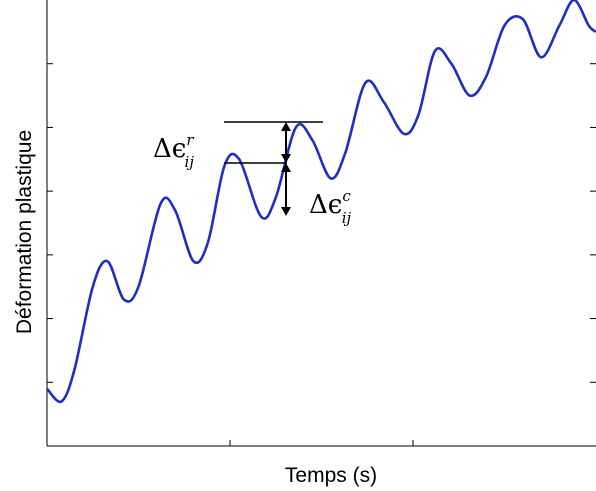  What do you see at coordinates (286, 142) in the screenshot?
I see `delta-r-arrow` at bounding box center [286, 142].